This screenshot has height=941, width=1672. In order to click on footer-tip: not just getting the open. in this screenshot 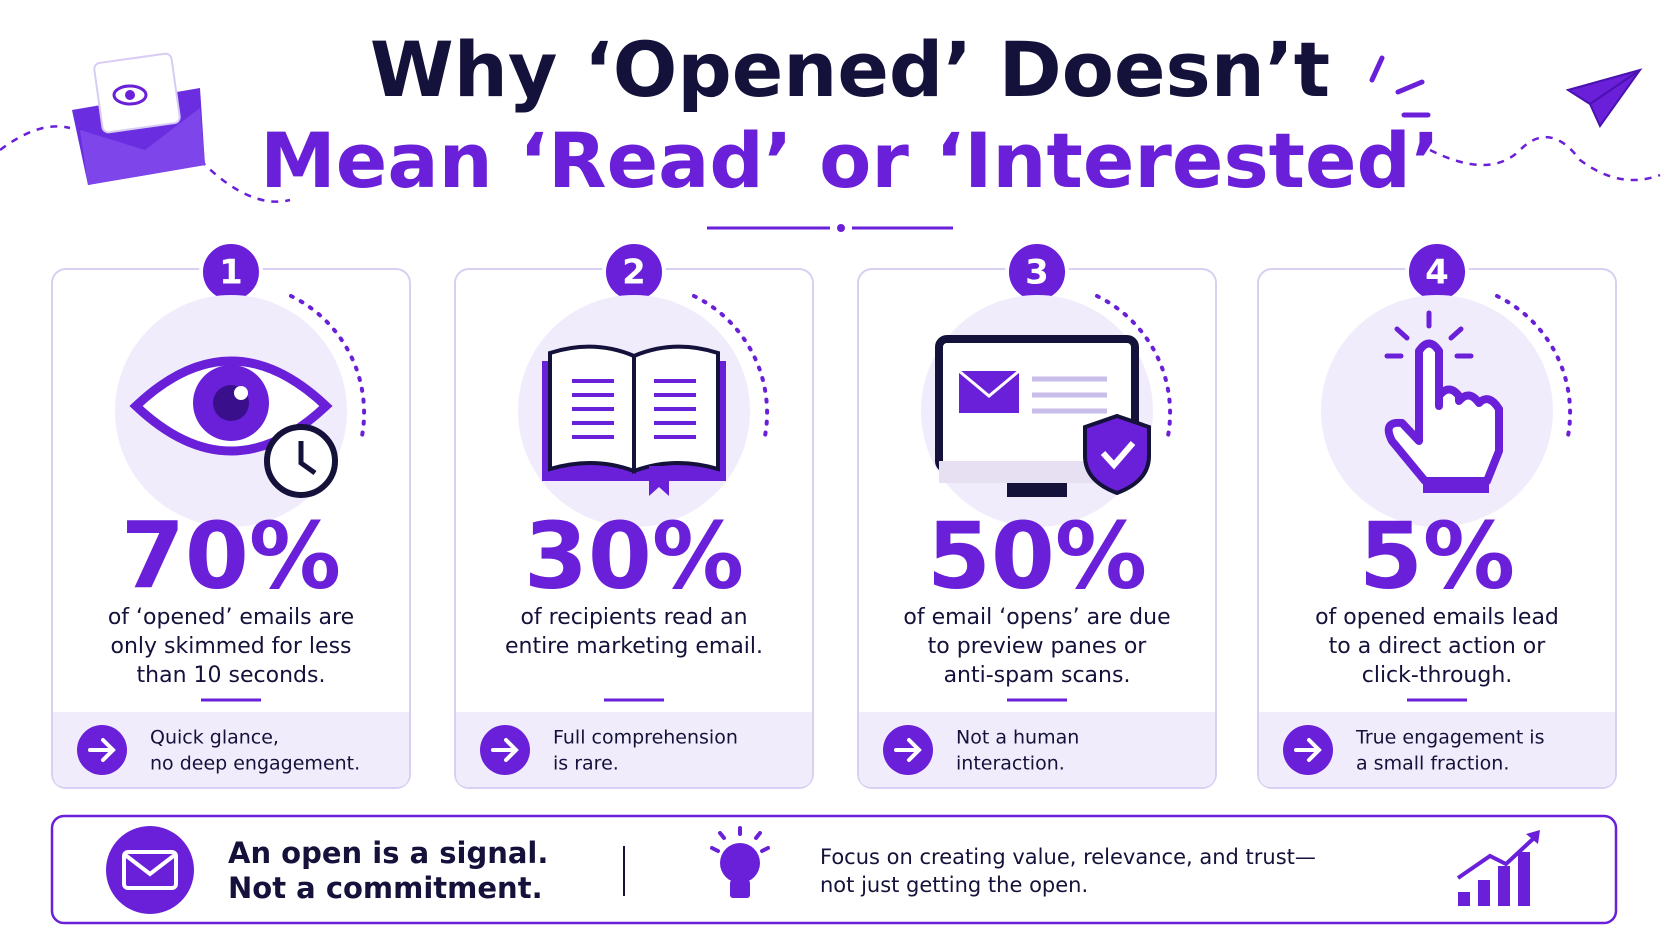, I will do `click(954, 885)`.